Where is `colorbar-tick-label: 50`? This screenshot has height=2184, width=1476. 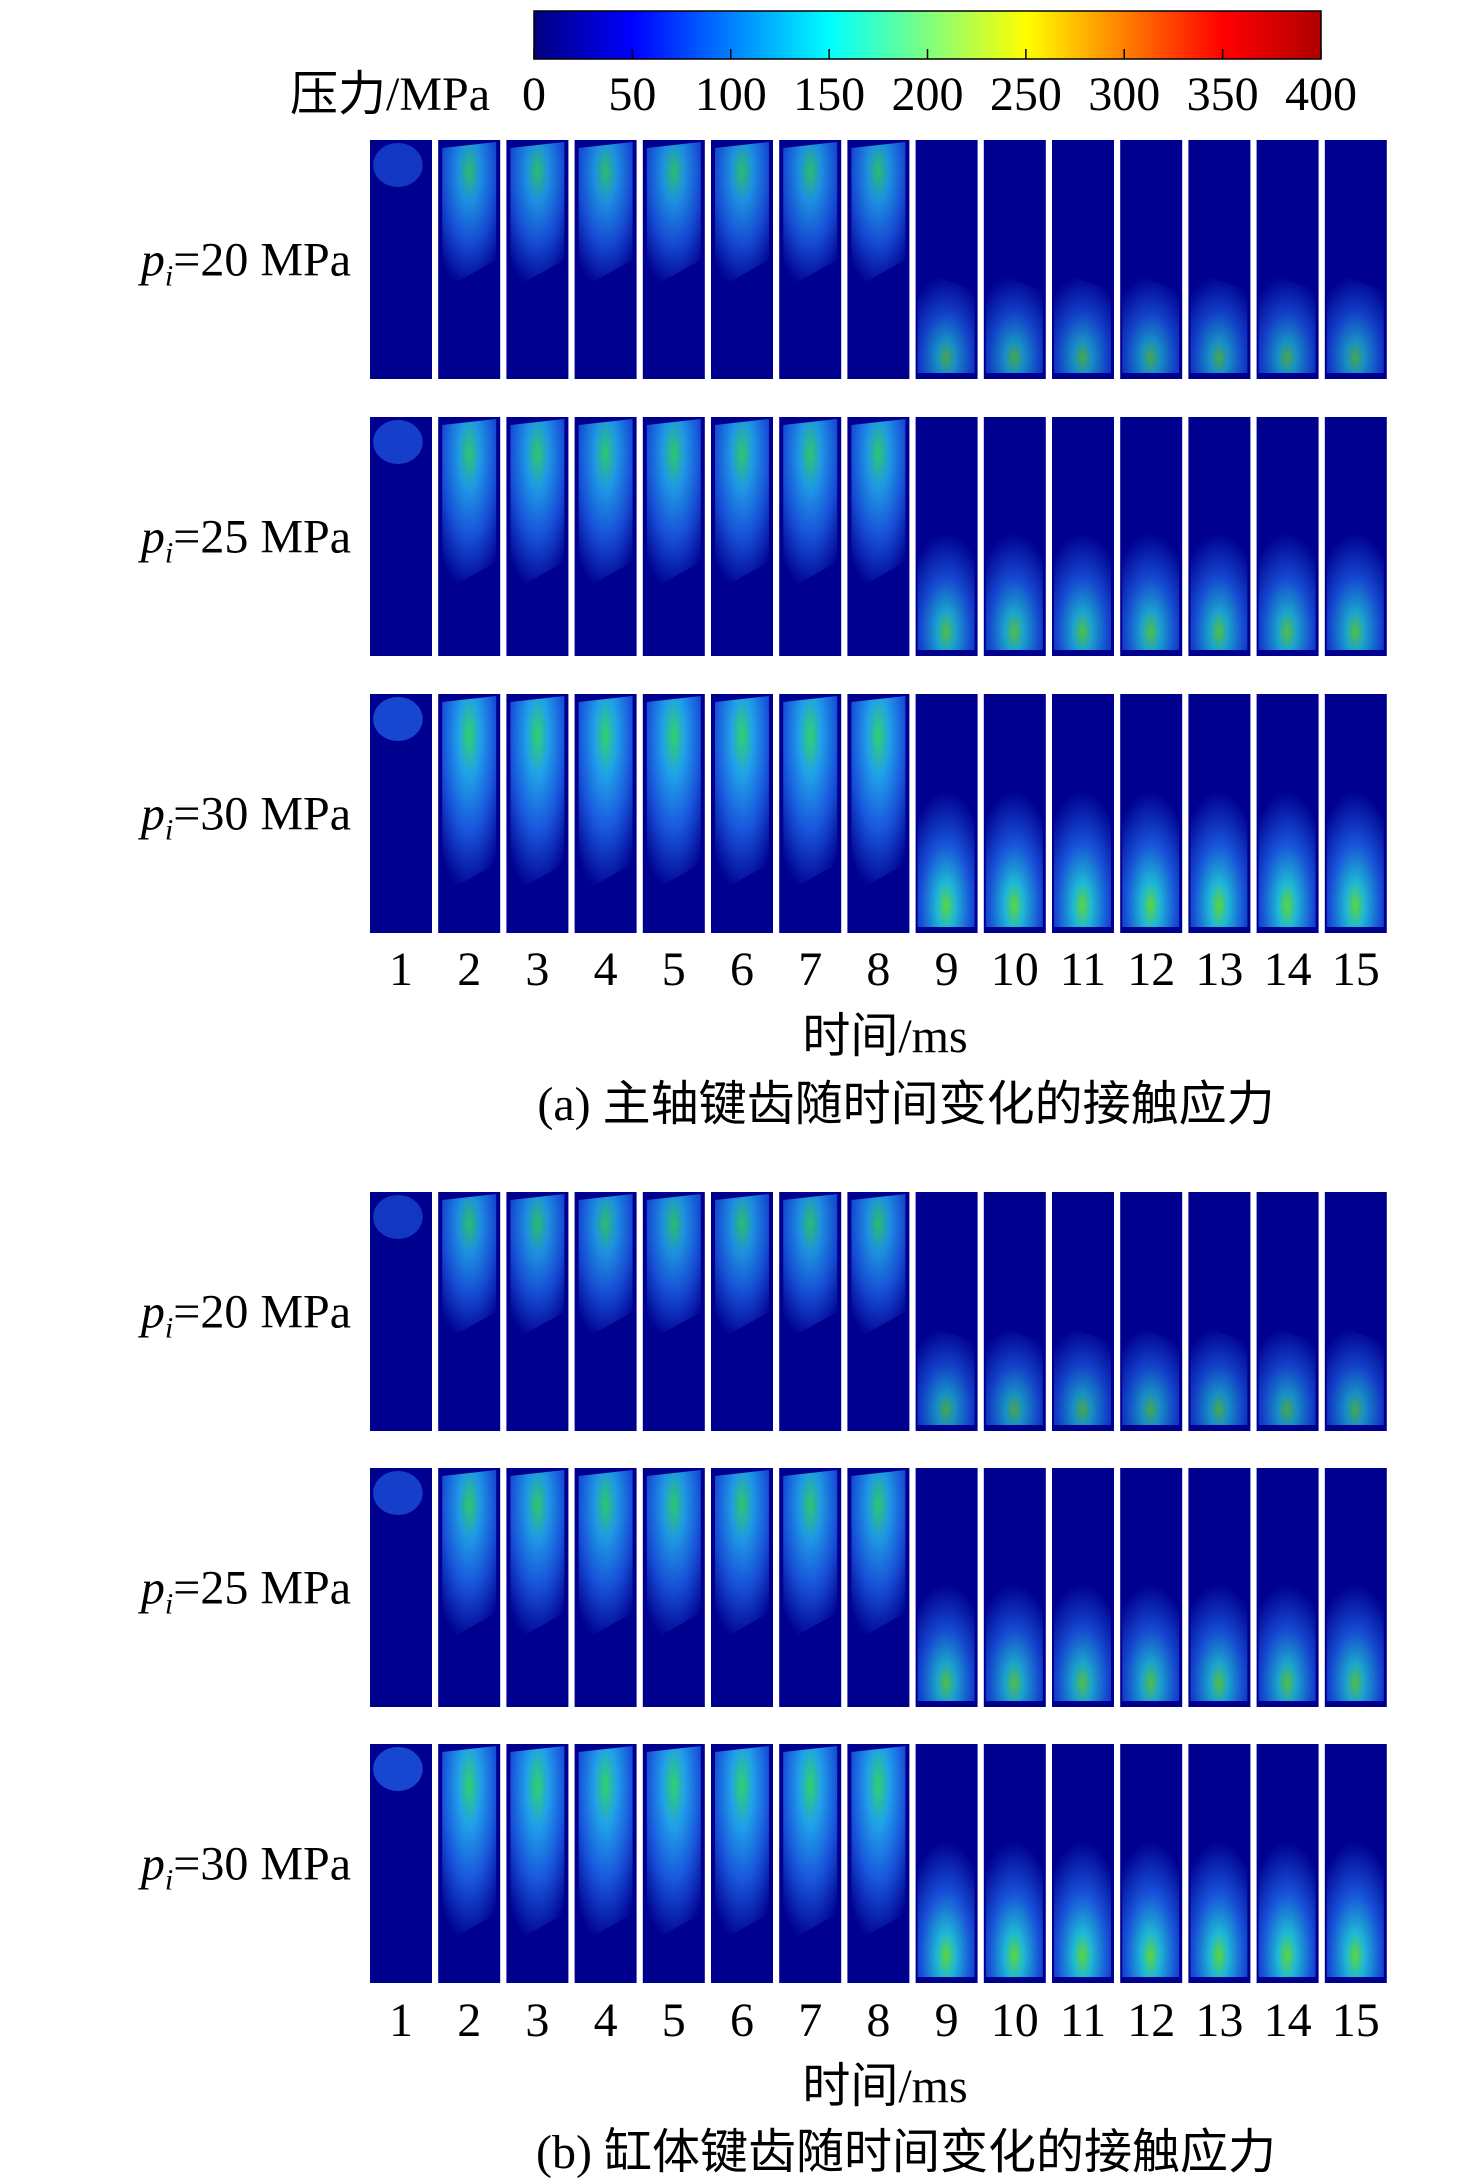
colorbar-tick-label: 50 is located at coordinates (632, 94).